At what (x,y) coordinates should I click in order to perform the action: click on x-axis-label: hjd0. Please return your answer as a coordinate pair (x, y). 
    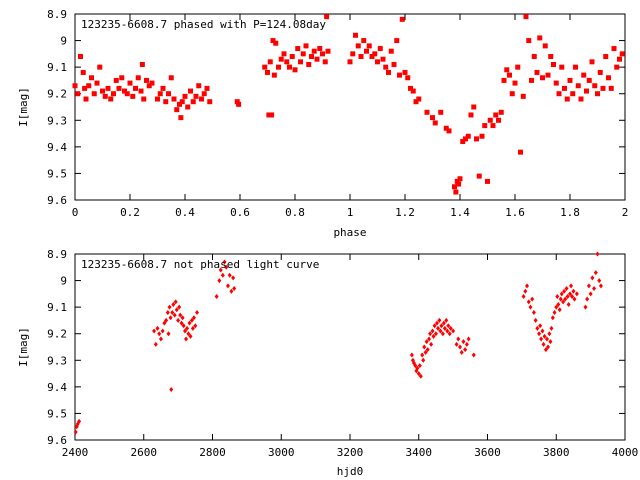
    Looking at the image, I should click on (350, 471).